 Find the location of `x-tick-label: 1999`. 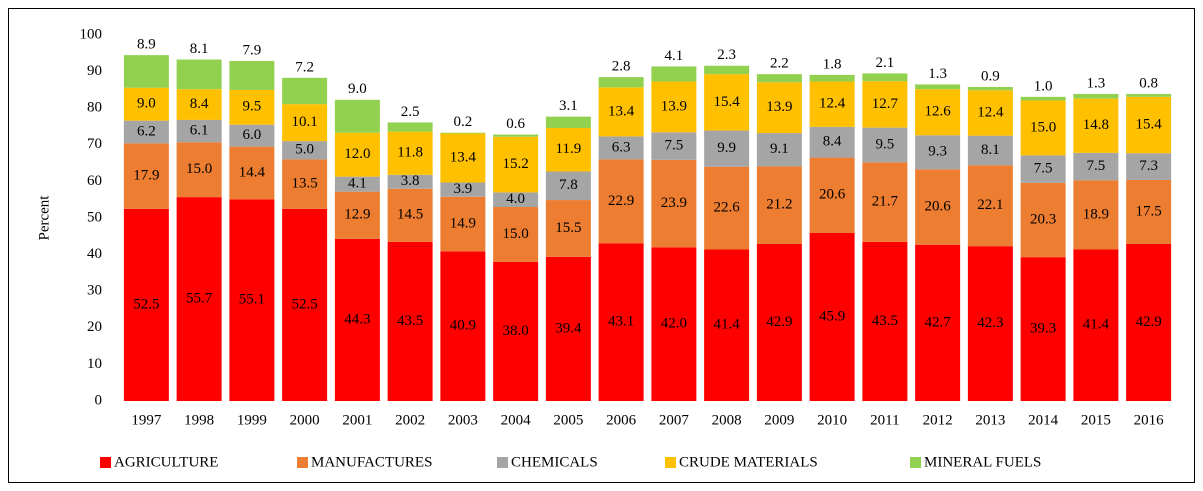

x-tick-label: 1999 is located at coordinates (252, 420).